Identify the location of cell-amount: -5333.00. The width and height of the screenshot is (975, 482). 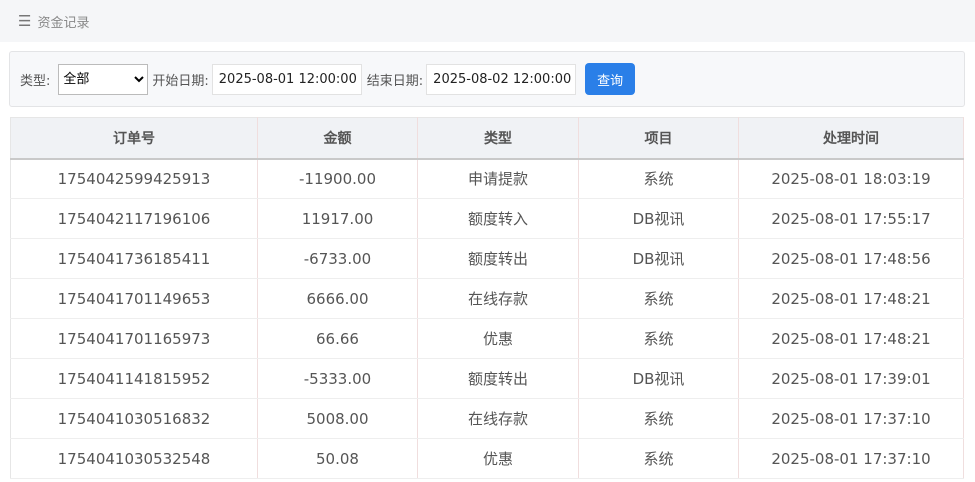
(337, 378).